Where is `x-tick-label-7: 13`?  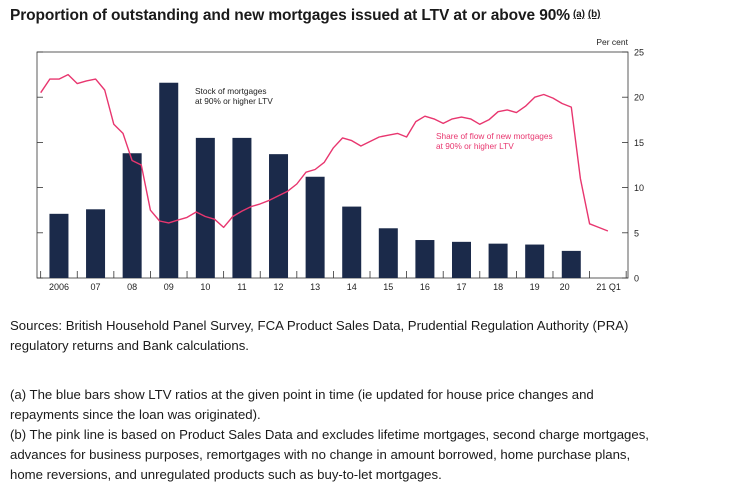
x-tick-label-7: 13 is located at coordinates (315, 287).